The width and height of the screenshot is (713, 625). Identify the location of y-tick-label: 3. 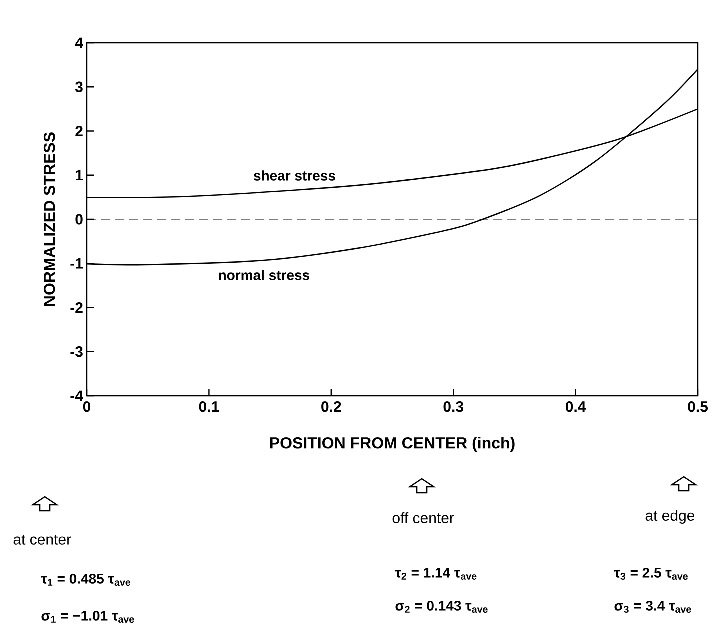
(79, 87).